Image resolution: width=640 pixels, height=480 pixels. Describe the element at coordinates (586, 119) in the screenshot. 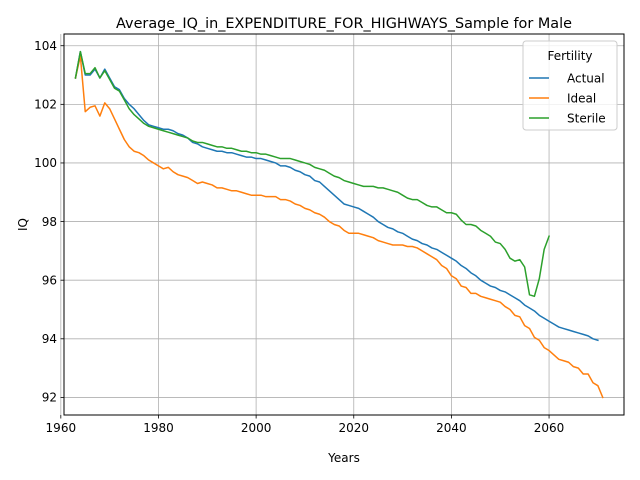

I see `legend-label-sterile: Sterile` at that location.